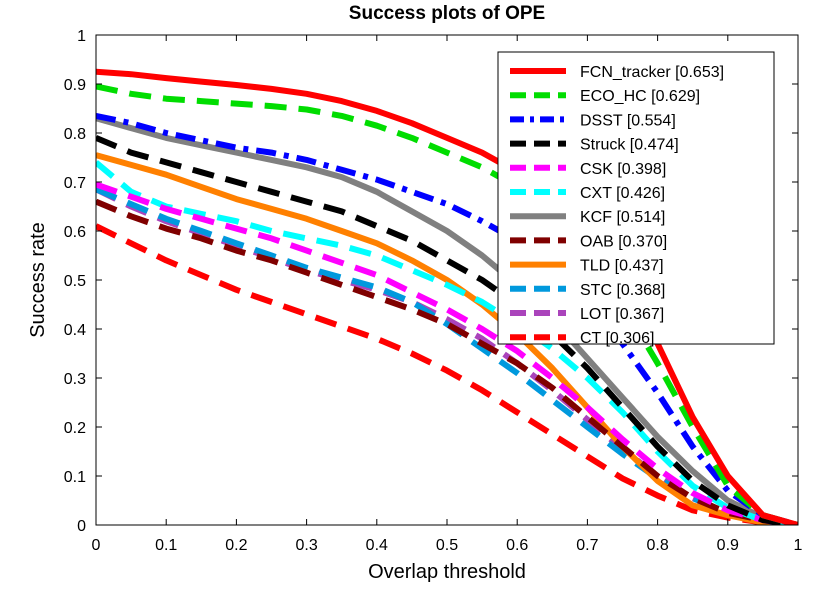  Describe the element at coordinates (587, 545) in the screenshot. I see `x-tick-label: 0.7` at that location.